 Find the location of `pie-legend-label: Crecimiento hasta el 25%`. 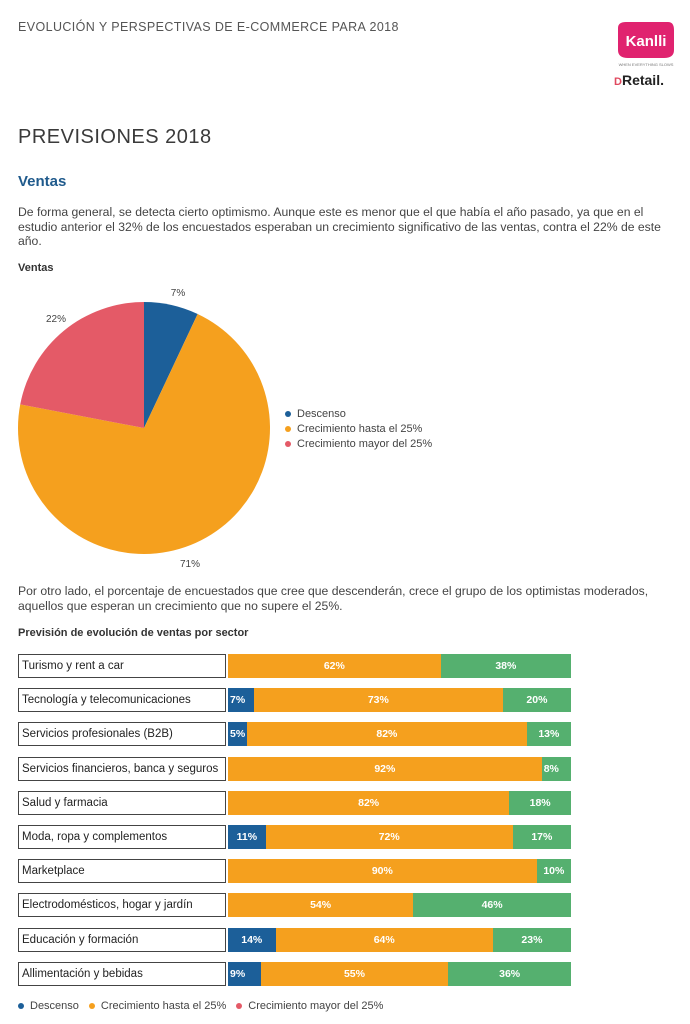

pie-legend-label: Crecimiento hasta el 25% is located at coordinates (360, 428).